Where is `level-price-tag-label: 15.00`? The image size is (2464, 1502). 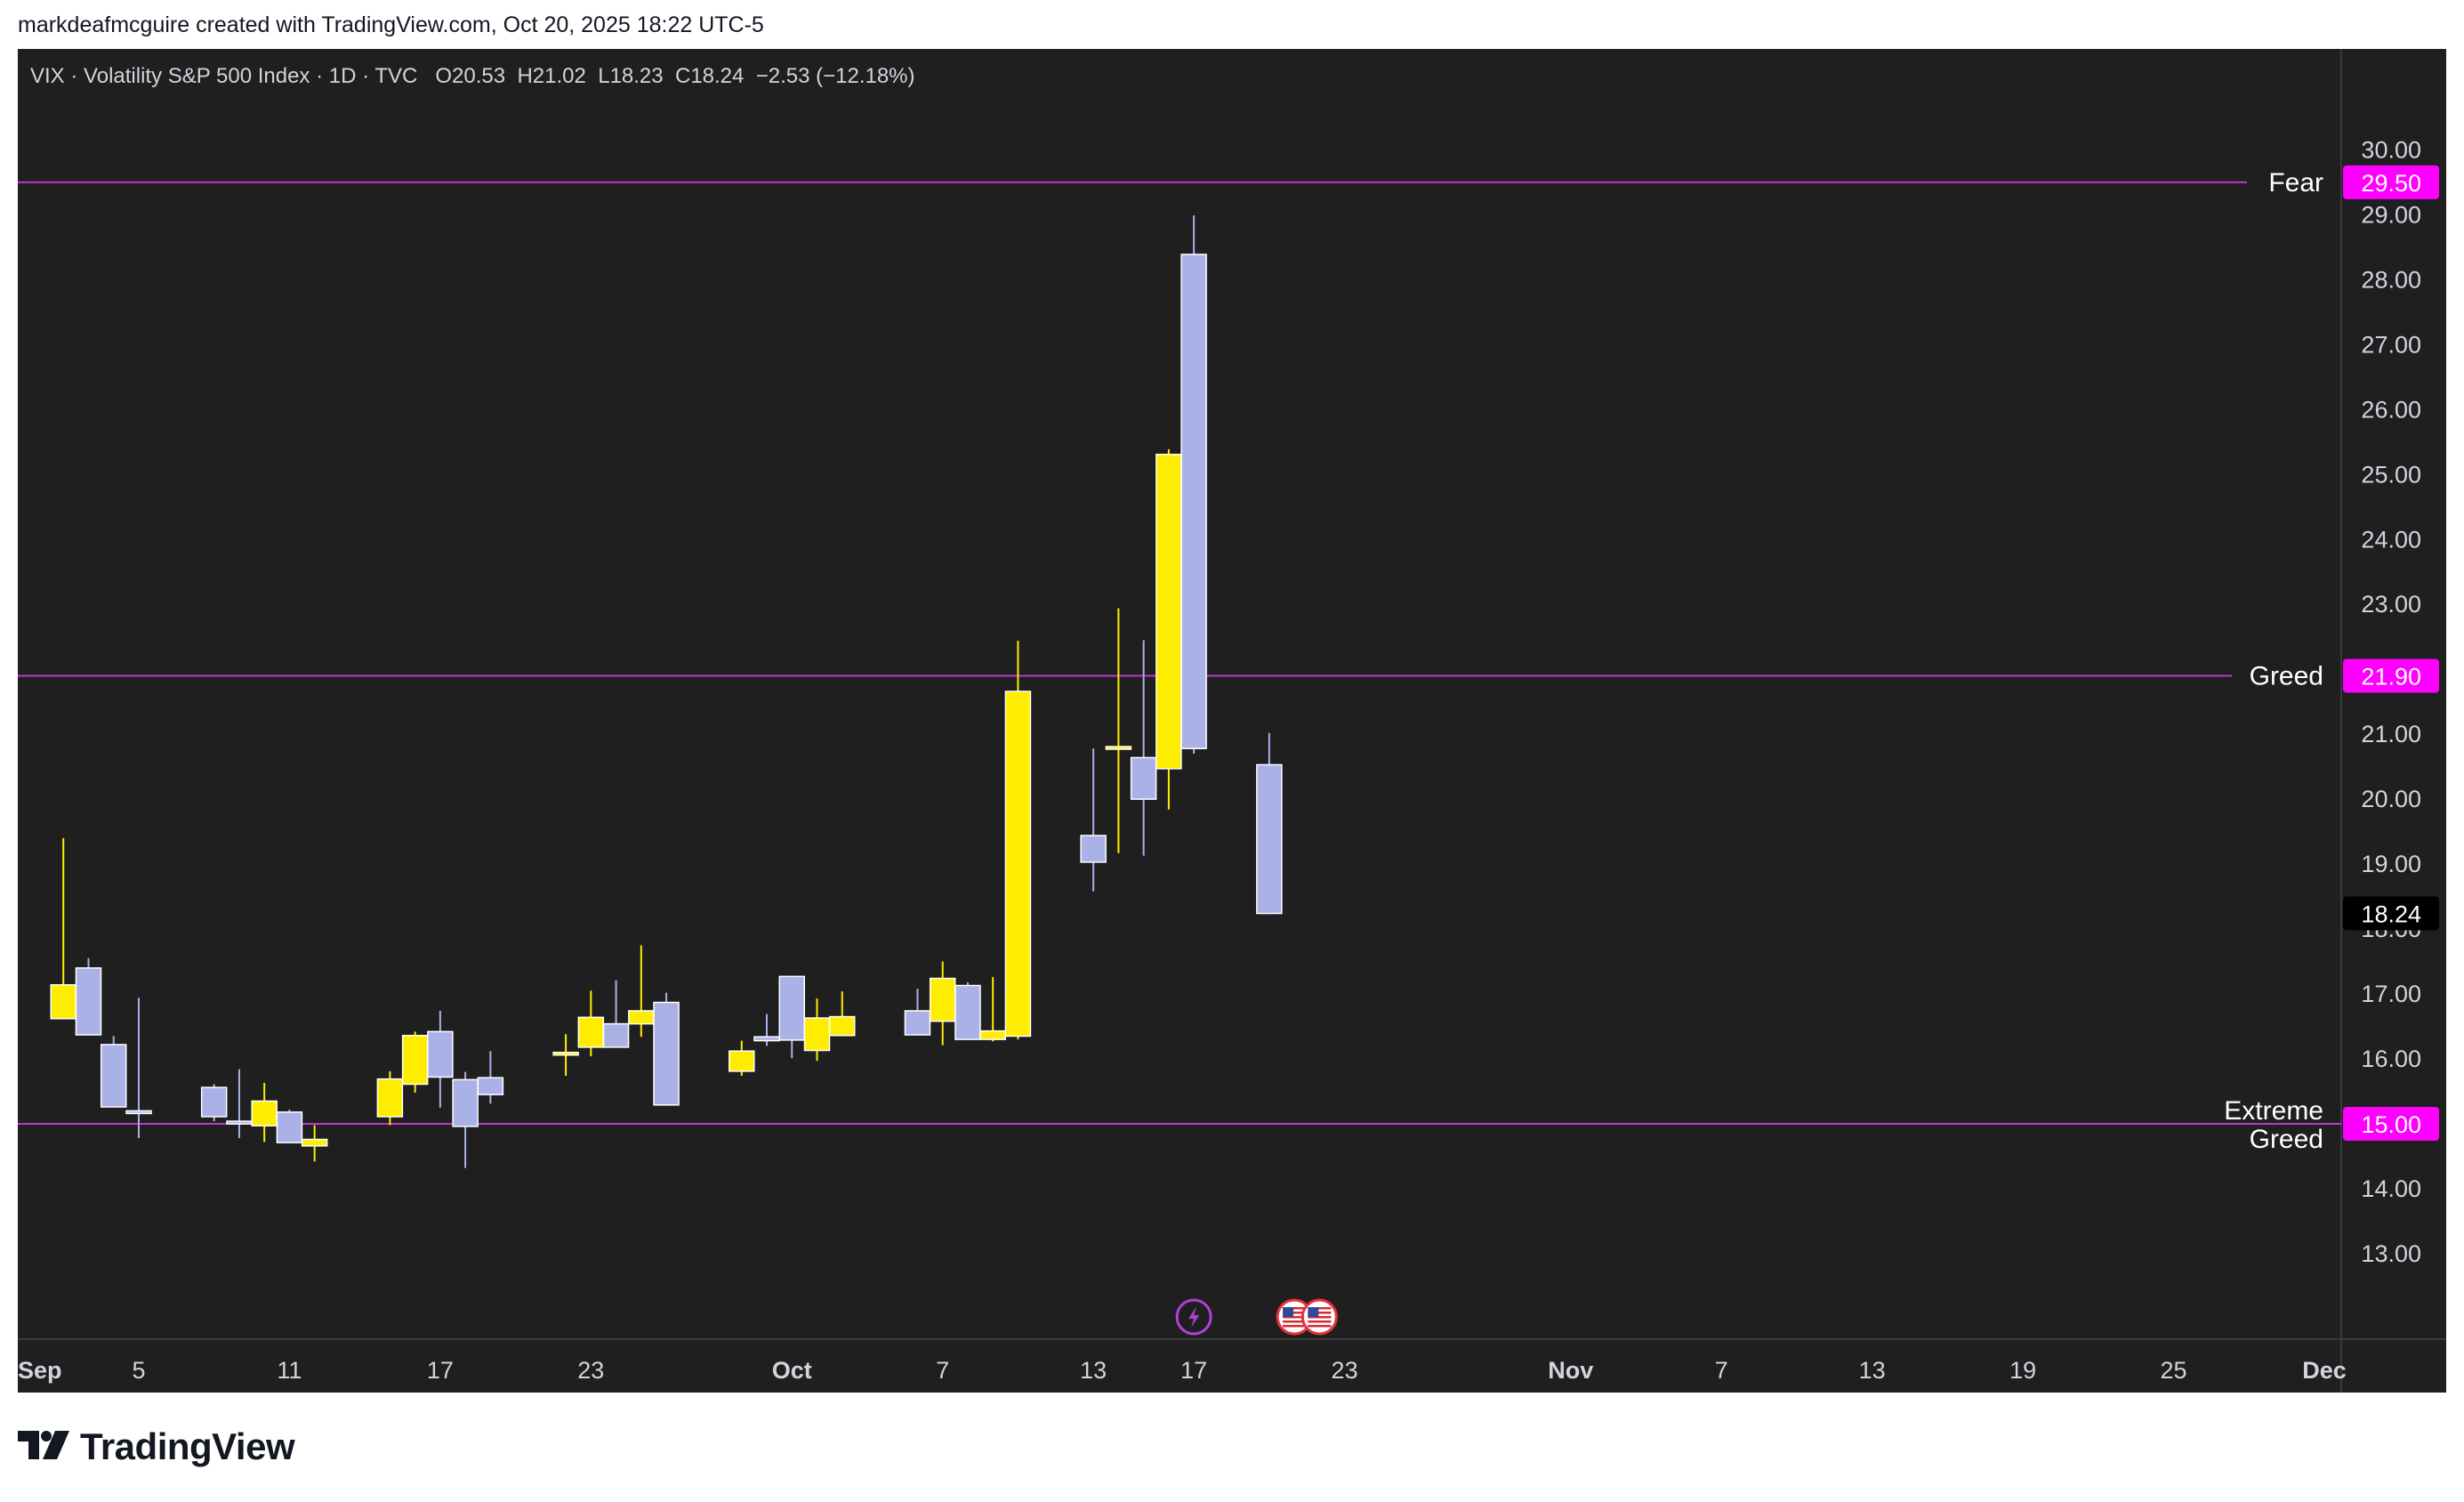 level-price-tag-label: 15.00 is located at coordinates (2391, 1124).